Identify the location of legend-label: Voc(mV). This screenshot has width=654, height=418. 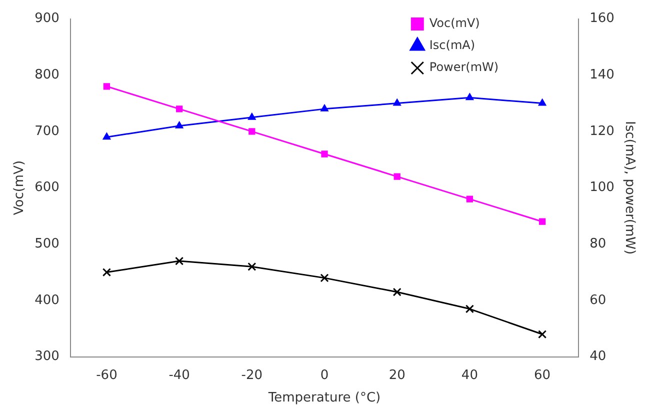
(454, 23).